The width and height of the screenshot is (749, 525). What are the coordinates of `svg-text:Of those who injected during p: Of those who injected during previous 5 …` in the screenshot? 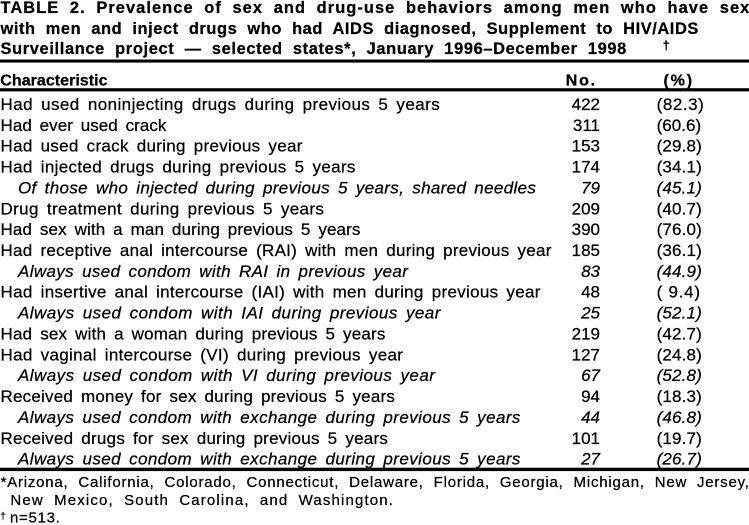 It's located at (277, 187).